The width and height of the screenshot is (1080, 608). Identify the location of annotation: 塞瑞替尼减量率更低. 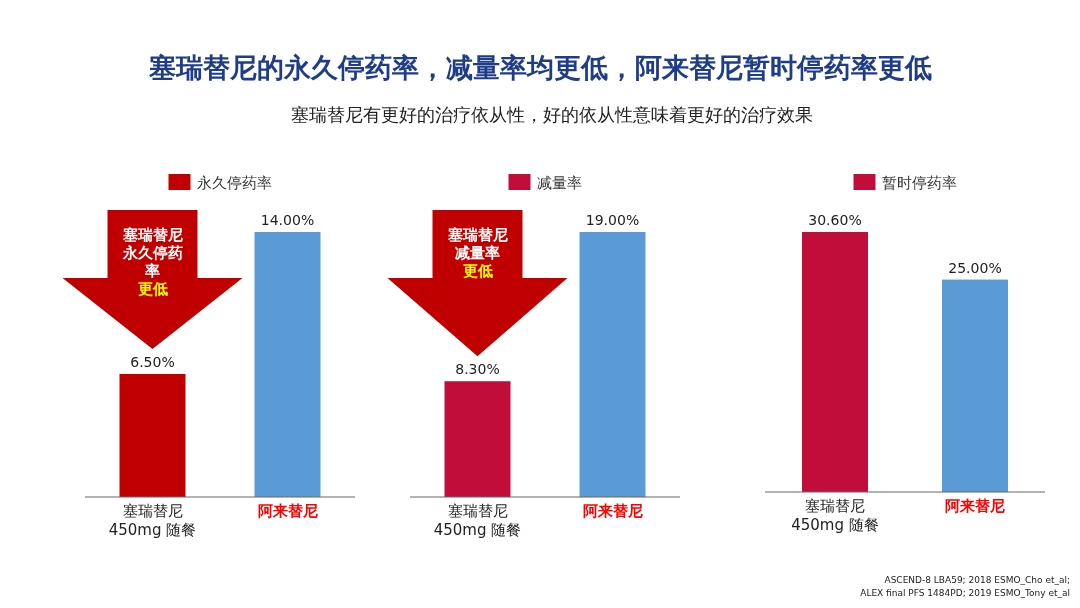
(477, 253).